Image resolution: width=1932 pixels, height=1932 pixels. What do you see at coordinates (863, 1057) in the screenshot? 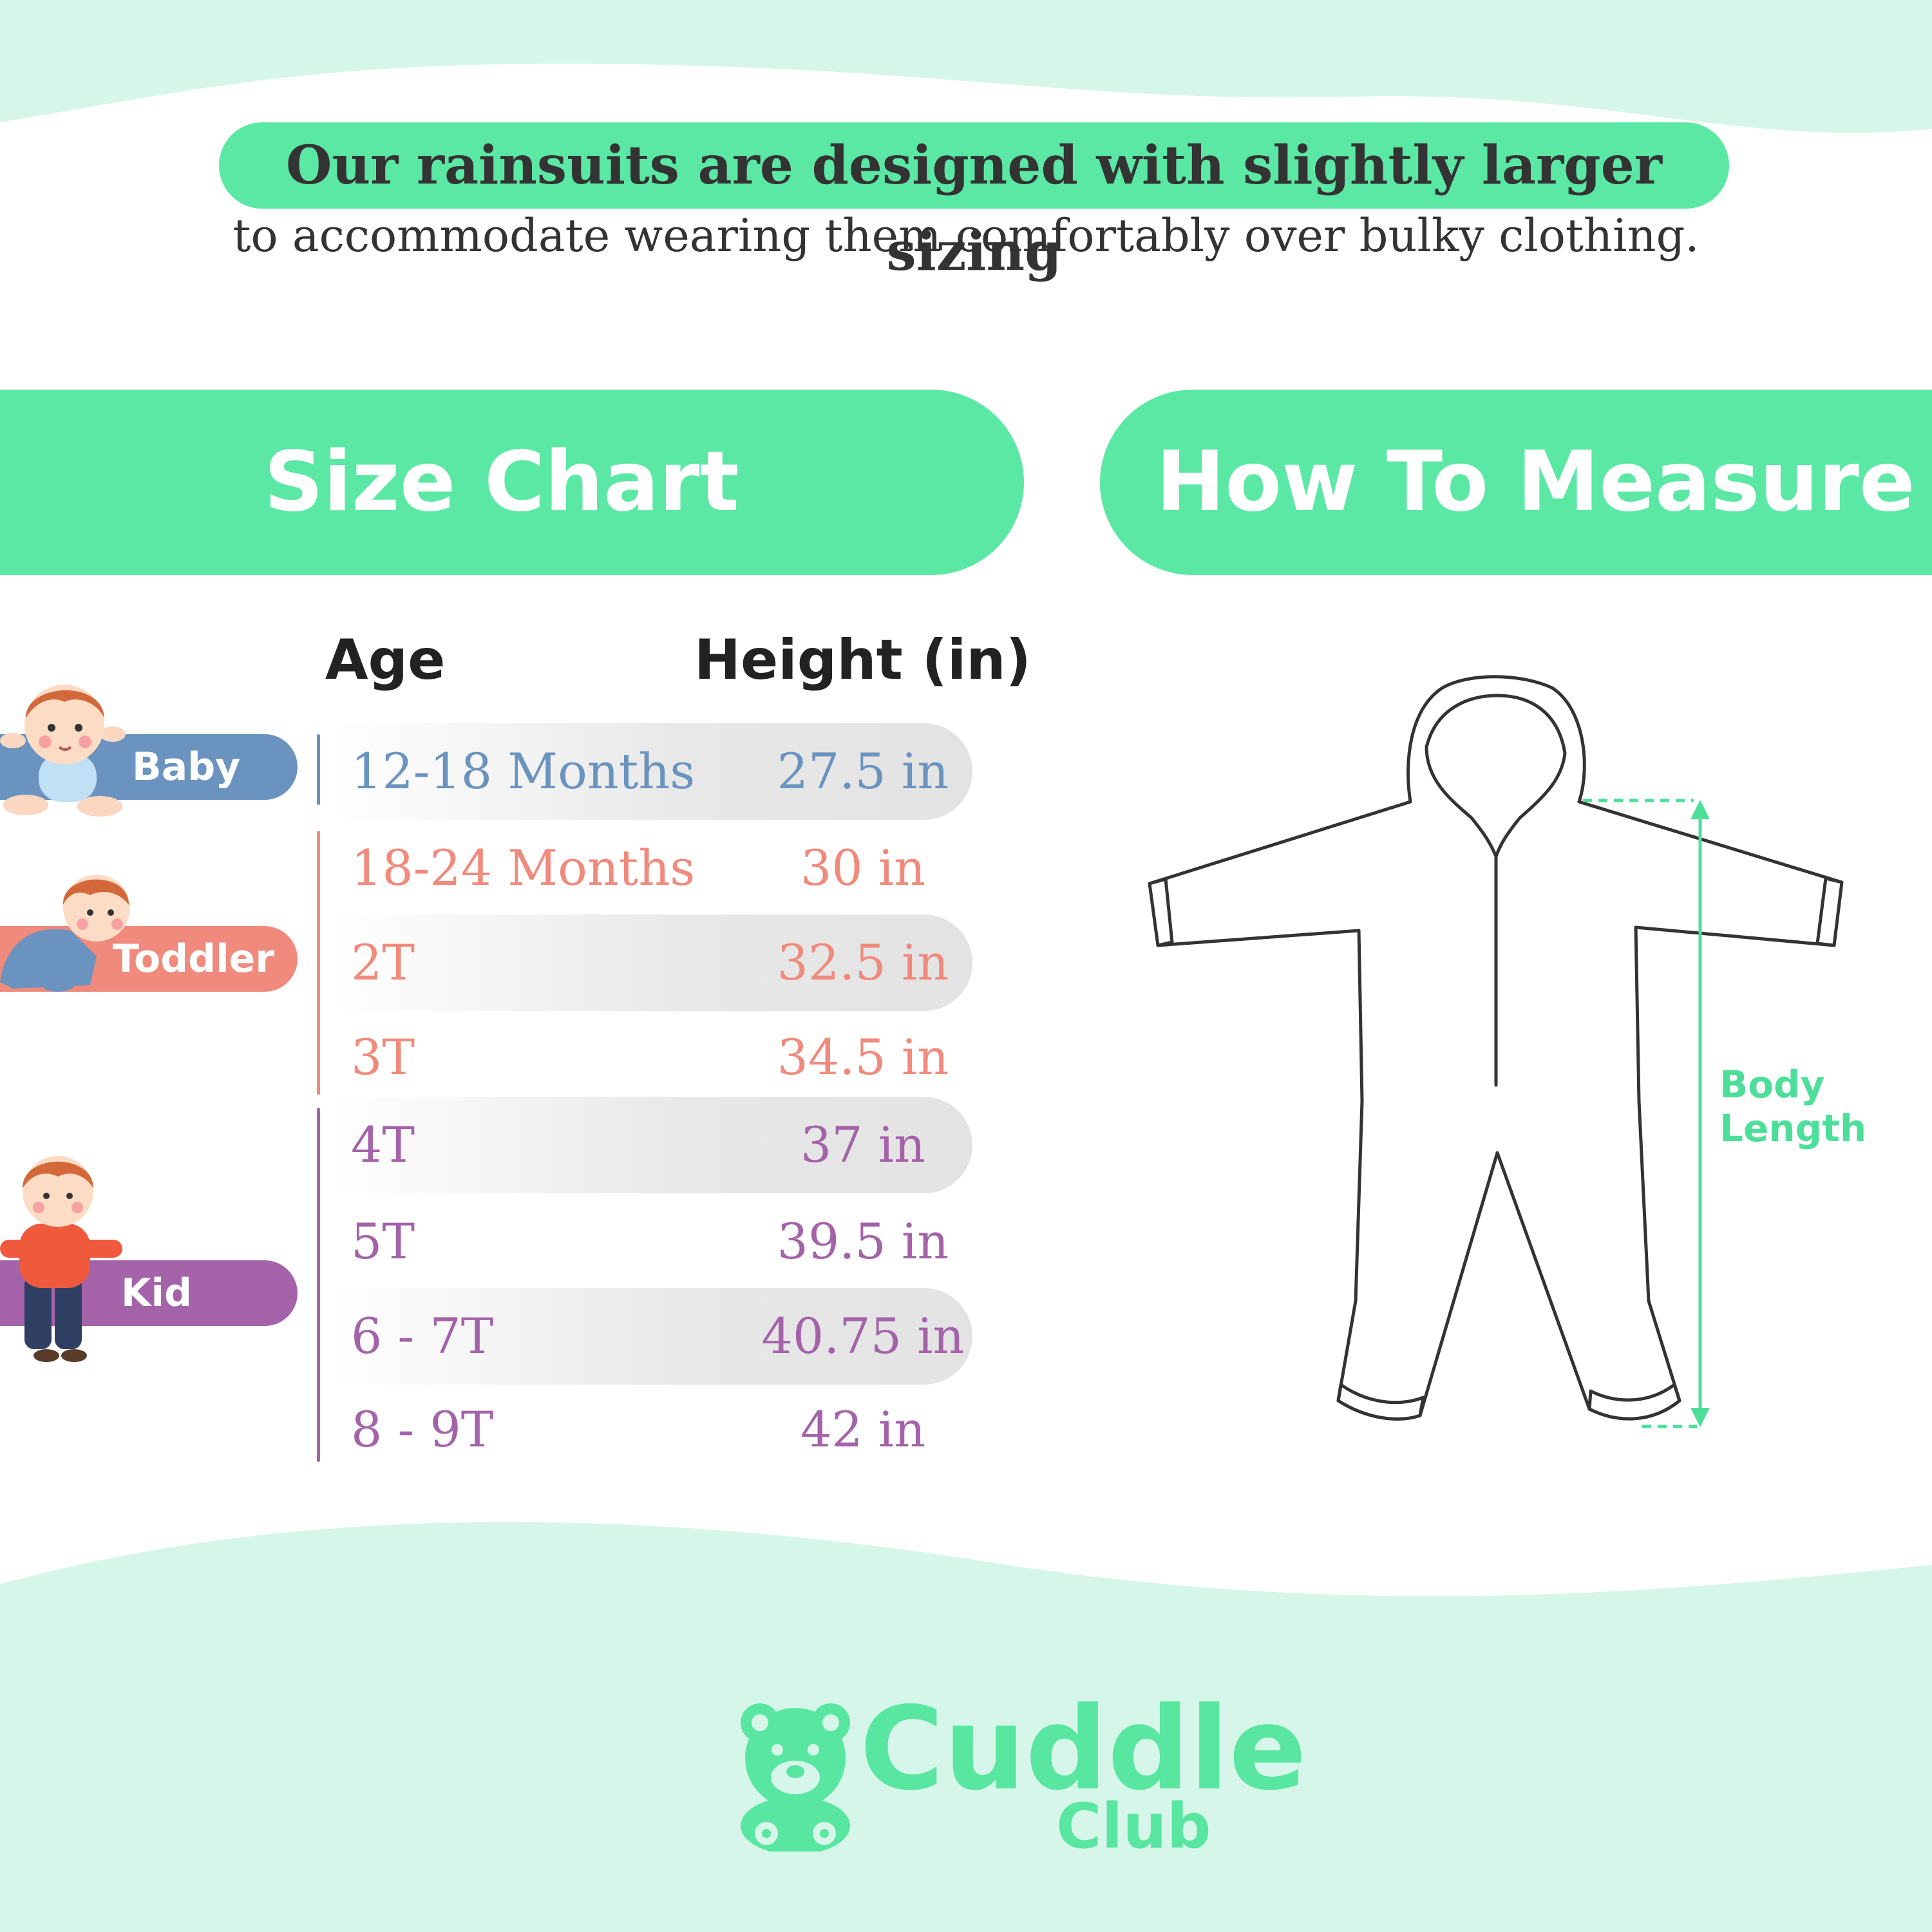
I see `table-row-height: 34.5 in` at bounding box center [863, 1057].